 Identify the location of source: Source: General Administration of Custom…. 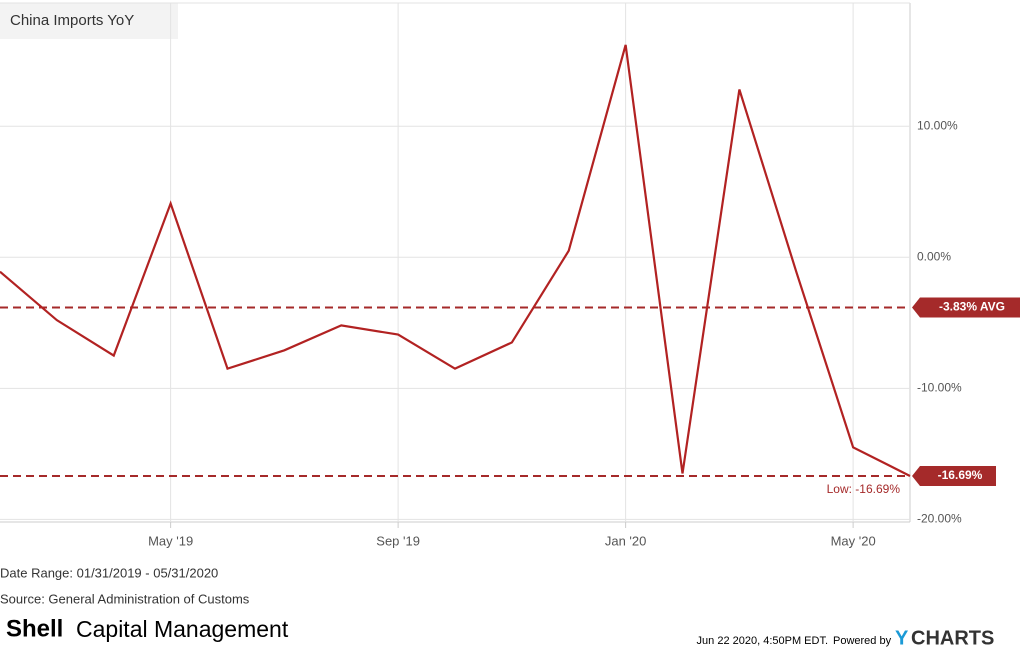
(125, 598).